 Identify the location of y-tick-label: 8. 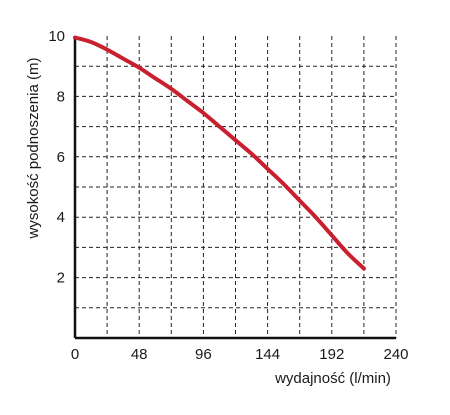
(61, 96).